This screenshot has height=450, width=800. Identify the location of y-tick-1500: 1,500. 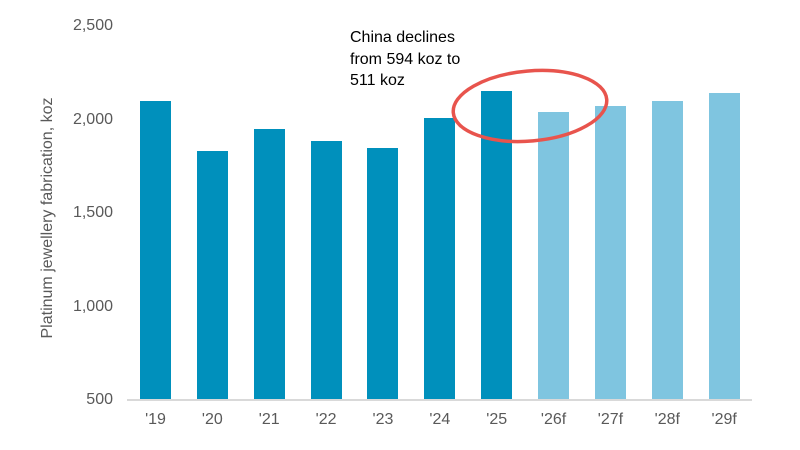
(92, 212).